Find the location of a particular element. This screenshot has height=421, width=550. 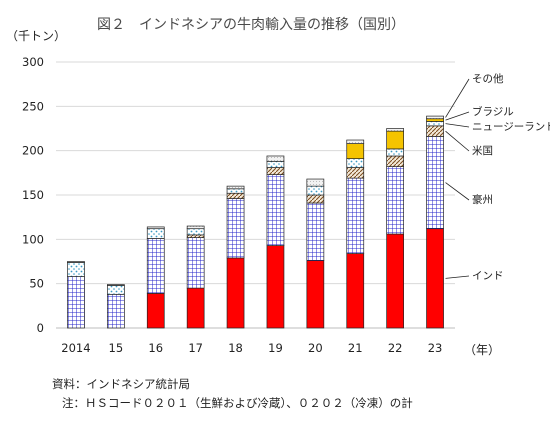

x-tick-label: 15 is located at coordinates (116, 348).